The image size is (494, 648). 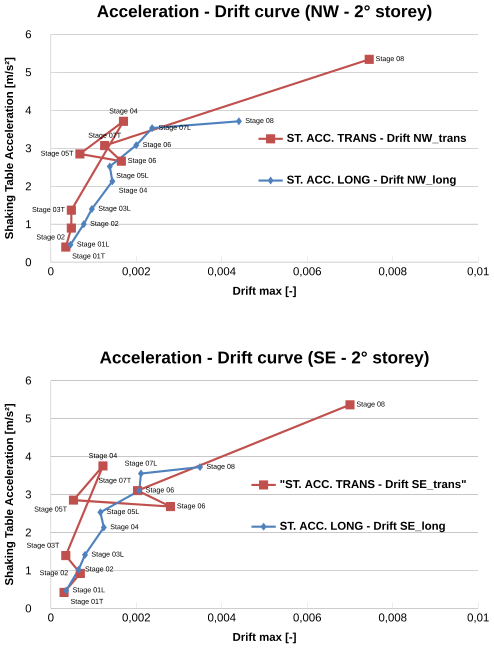 I want to click on legend-label: ST. ACC. LONG - Drift SE_long, so click(x=362, y=526).